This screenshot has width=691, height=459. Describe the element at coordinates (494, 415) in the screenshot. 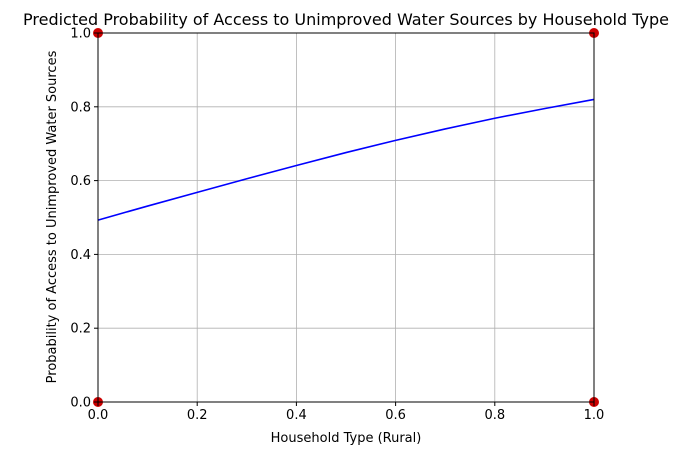

I see `x-tick-label: 0.8` at that location.